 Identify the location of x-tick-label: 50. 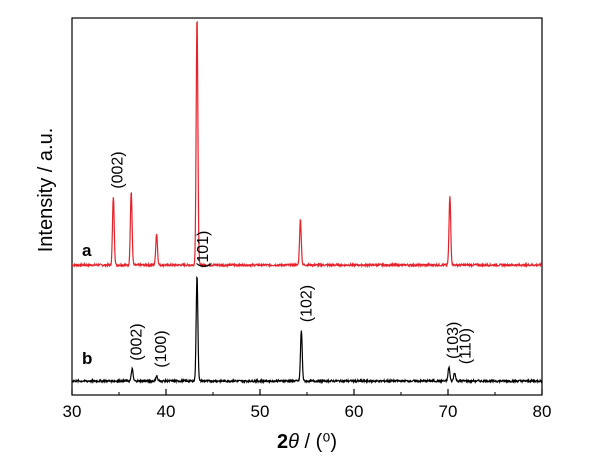
(260, 411).